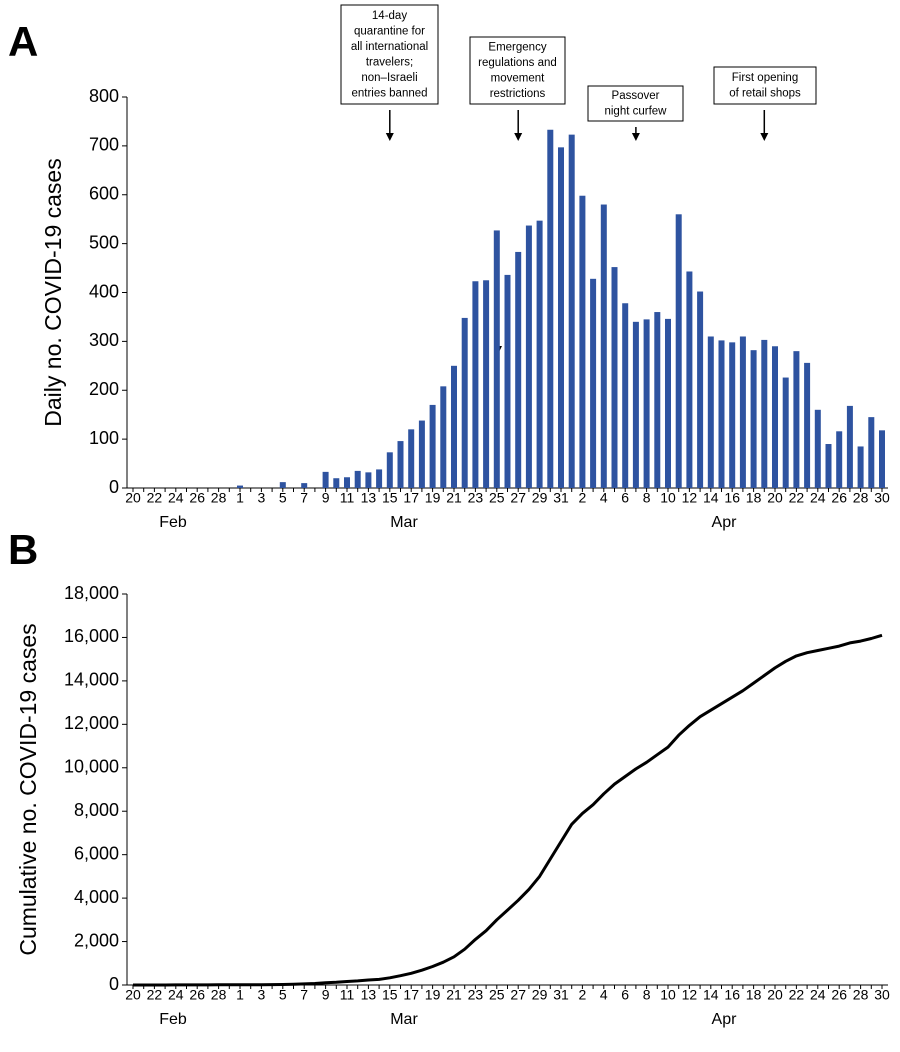  Describe the element at coordinates (635, 111) in the screenshot. I see `annotation-text: night curfew` at that location.